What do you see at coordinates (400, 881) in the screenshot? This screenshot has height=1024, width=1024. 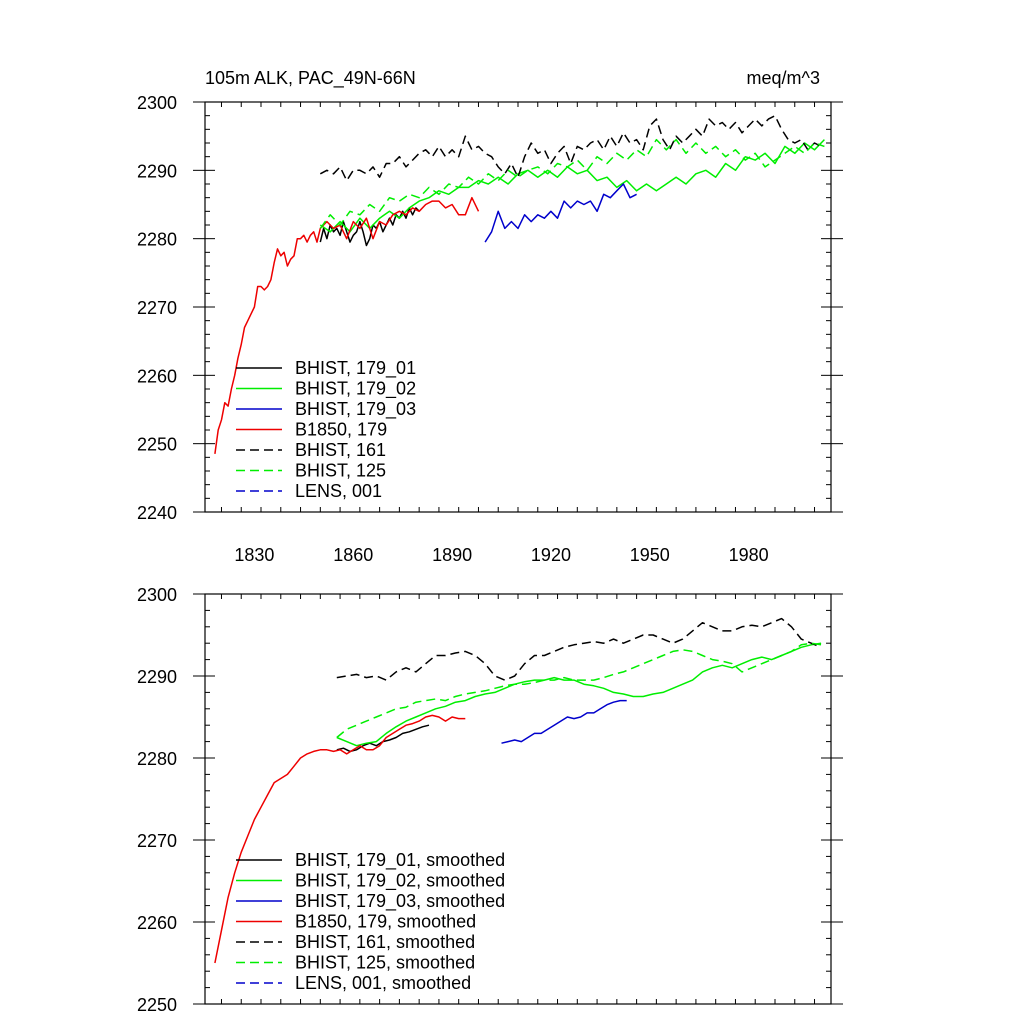 I see `legend-label: BHIST, 179_02, smoothed` at bounding box center [400, 881].